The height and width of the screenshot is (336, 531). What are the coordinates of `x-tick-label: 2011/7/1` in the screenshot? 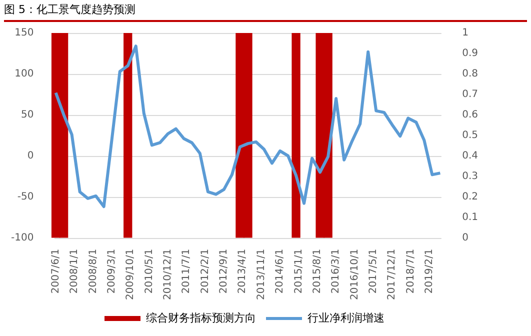 It's located at (186, 271).